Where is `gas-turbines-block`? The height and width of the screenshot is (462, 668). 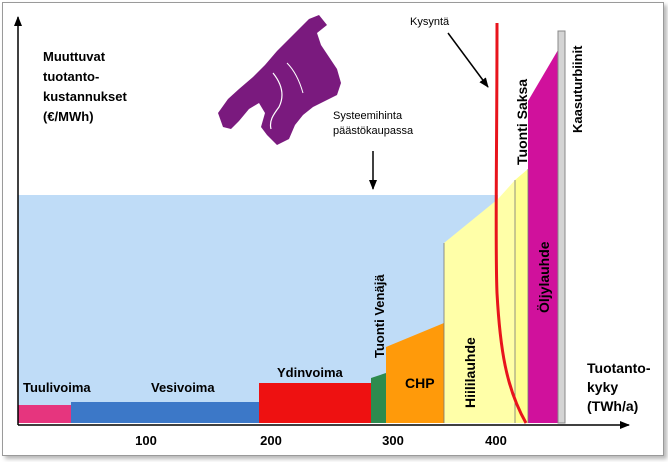
gas-turbines-block is located at coordinates (561, 227).